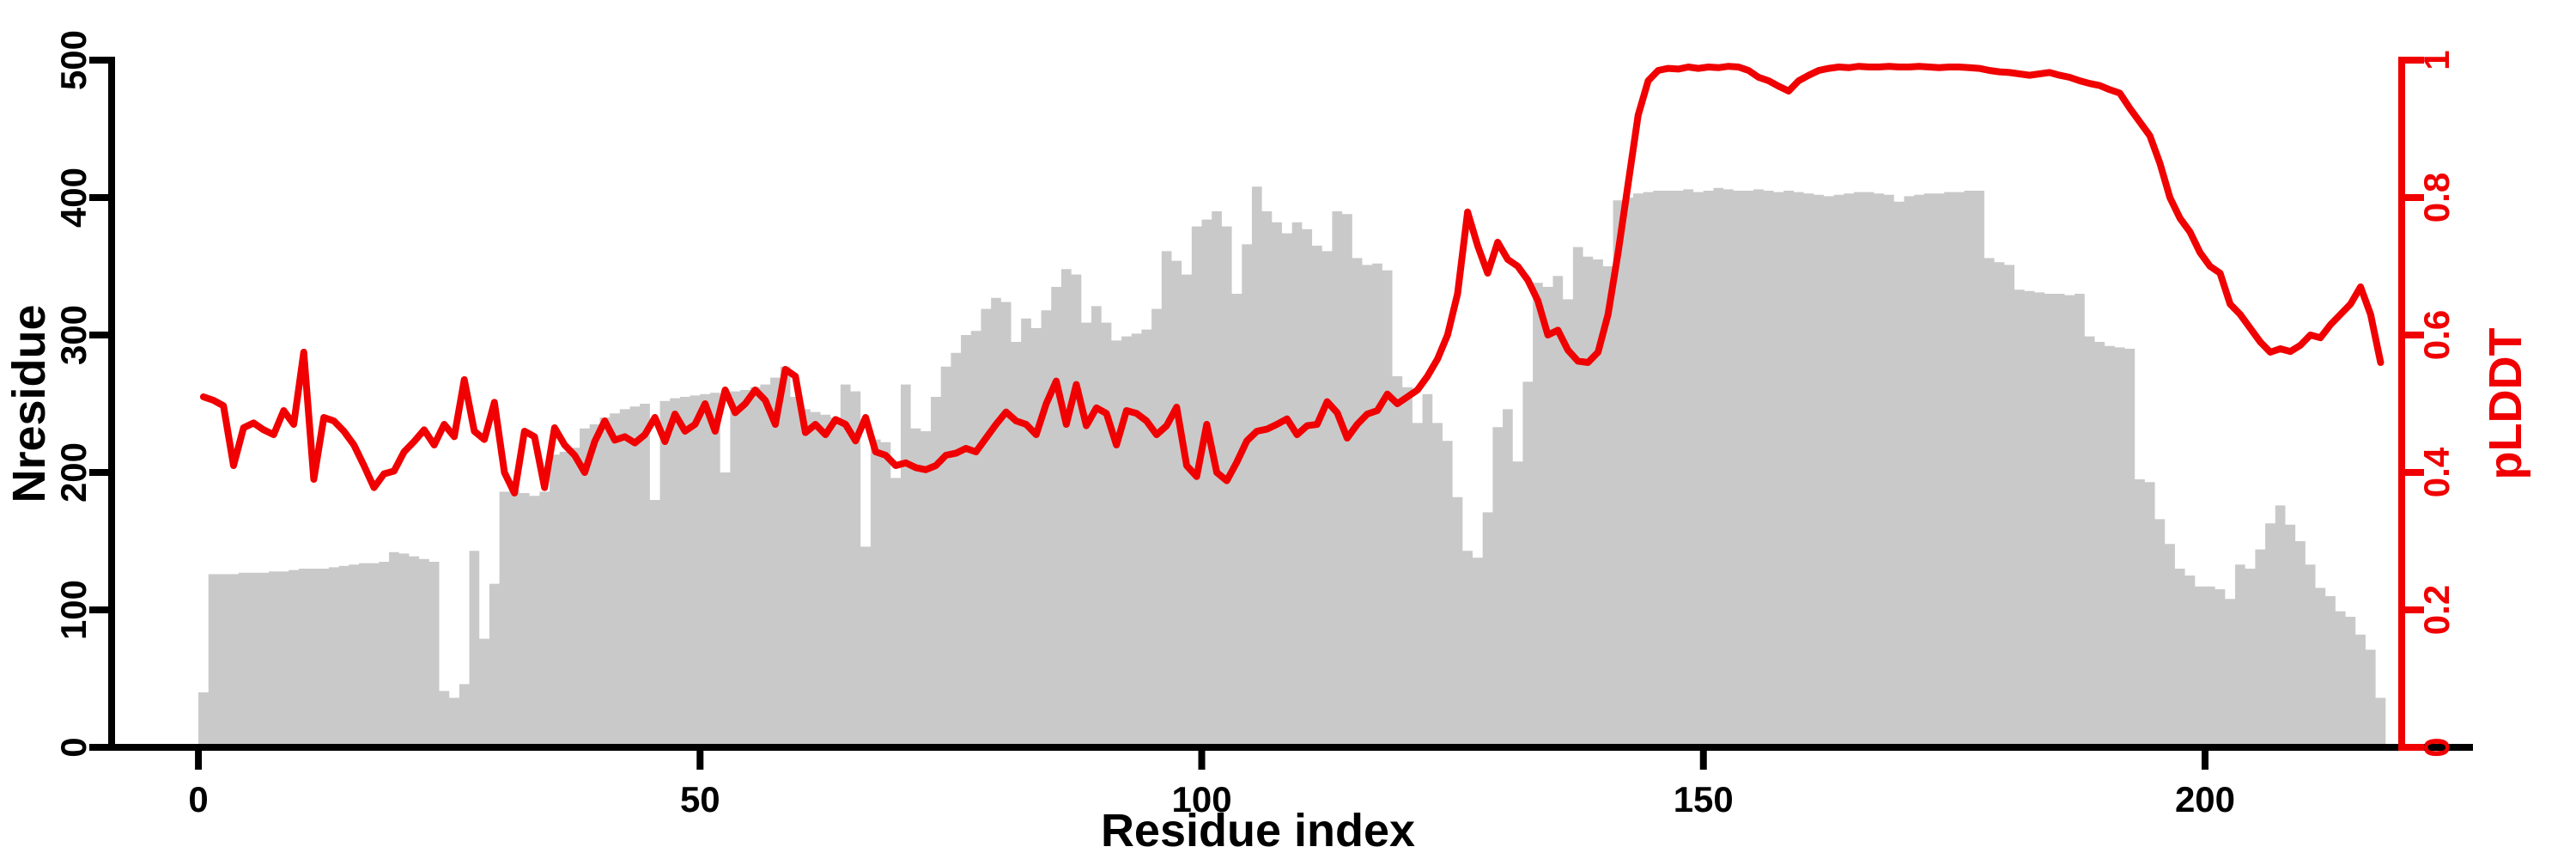 The height and width of the screenshot is (859, 2576). Describe the element at coordinates (700, 799) in the screenshot. I see `x-tick-label: 50` at that location.